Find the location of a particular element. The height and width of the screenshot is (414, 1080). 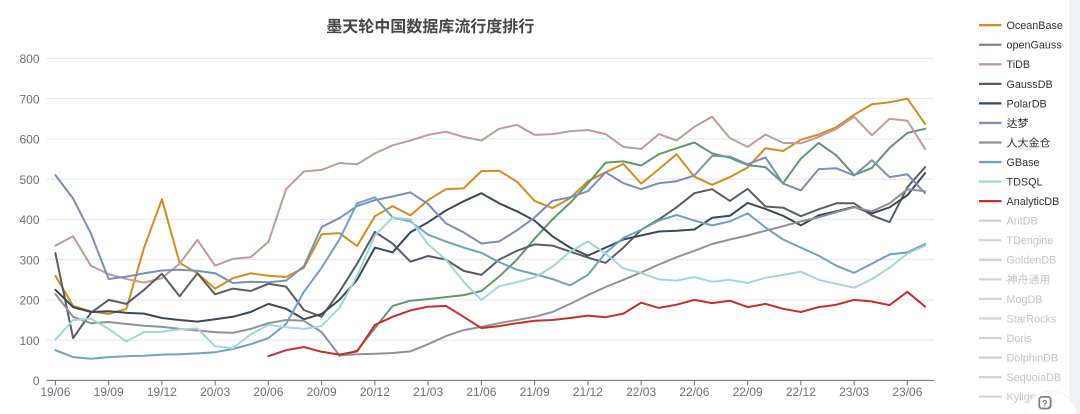

svg-text: 20/06 is located at coordinates (268, 392).